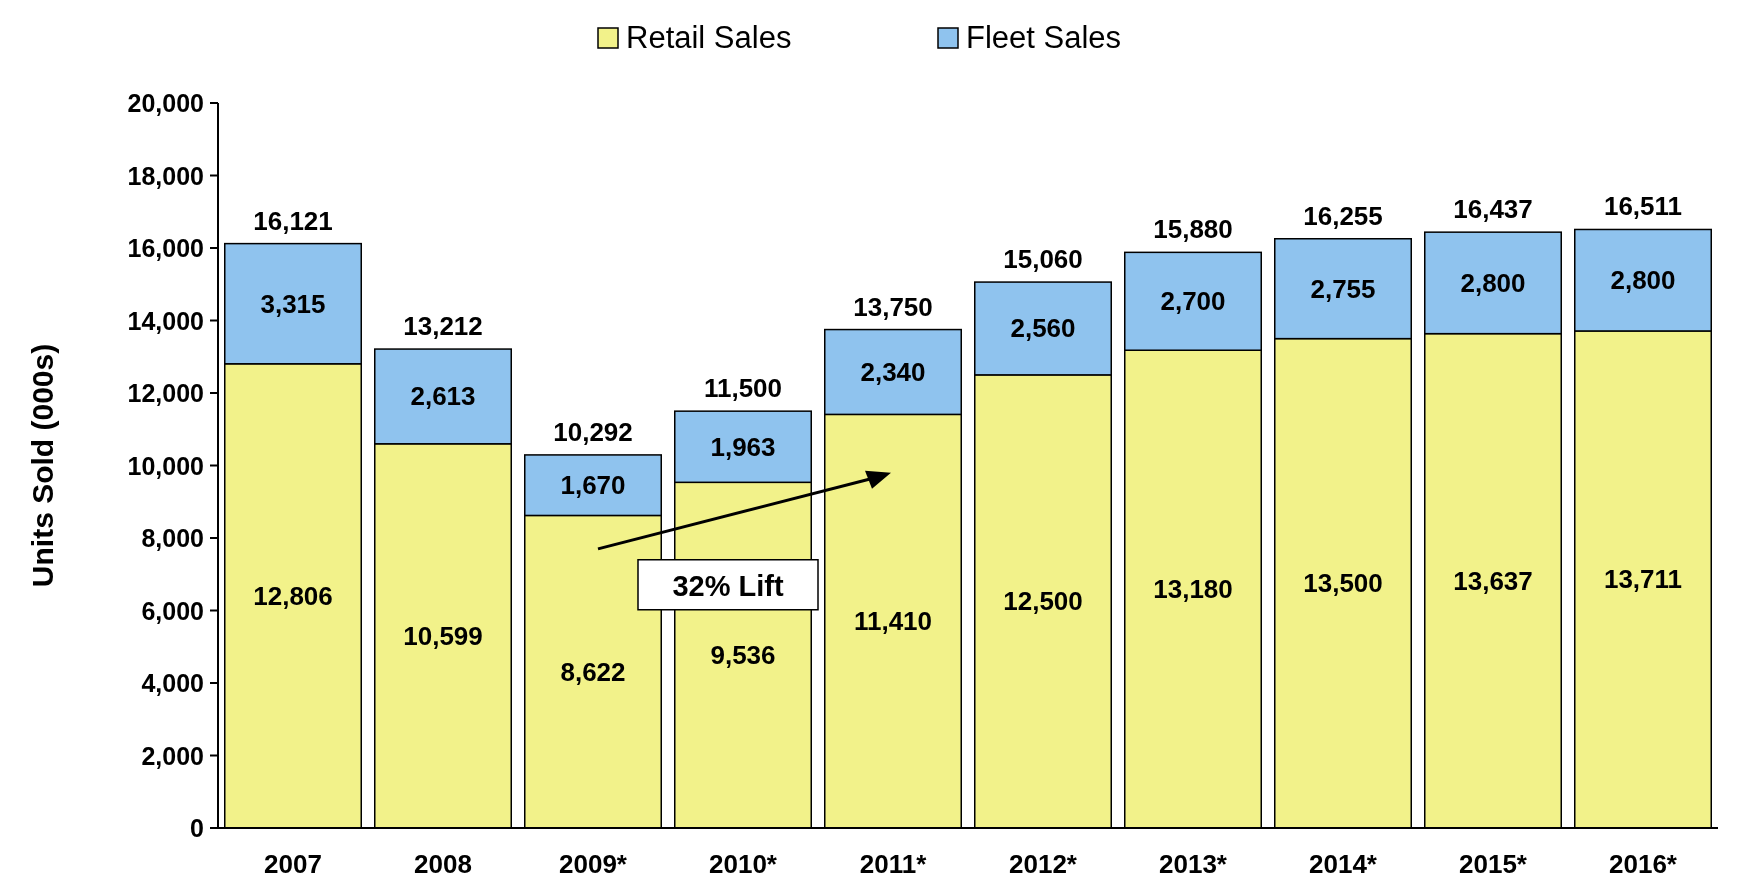 Image resolution: width=1748 pixels, height=894 pixels. I want to click on total-label: 13,212, so click(443, 326).